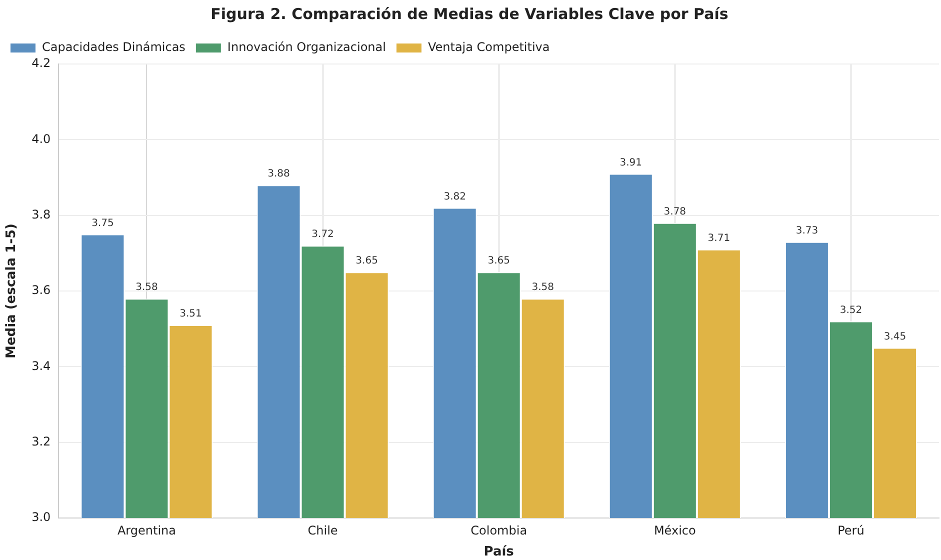 This screenshot has width=941, height=560. Describe the element at coordinates (631, 162) in the screenshot. I see `data-label: 3.91` at that location.